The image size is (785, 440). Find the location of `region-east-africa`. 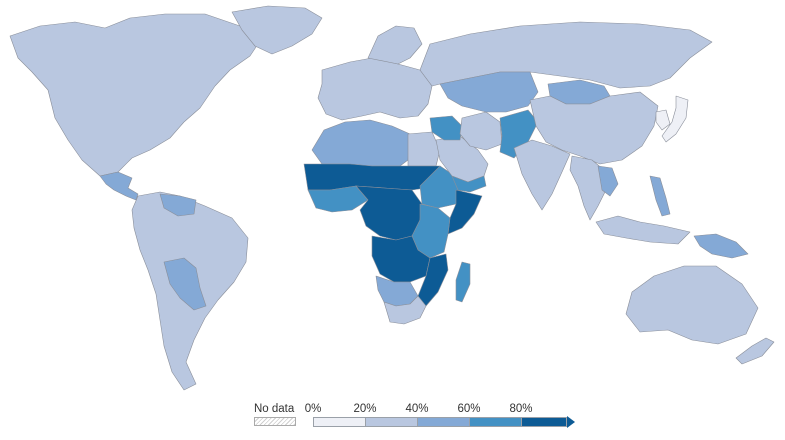

region-east-africa is located at coordinates (431, 231).